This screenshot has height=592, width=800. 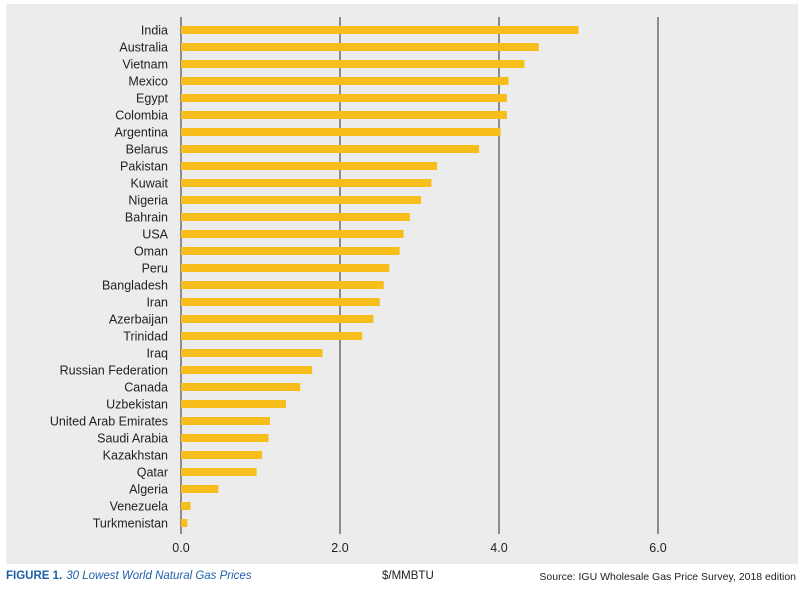 What do you see at coordinates (339, 548) in the screenshot?
I see `x-tick-label: 2.0` at bounding box center [339, 548].